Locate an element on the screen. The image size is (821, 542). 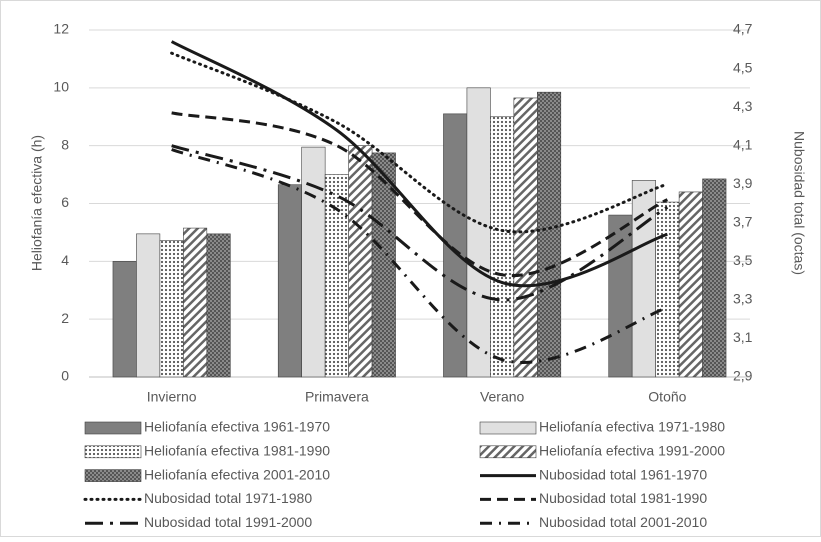
y-tick-label: 8 is located at coordinates (65, 144).